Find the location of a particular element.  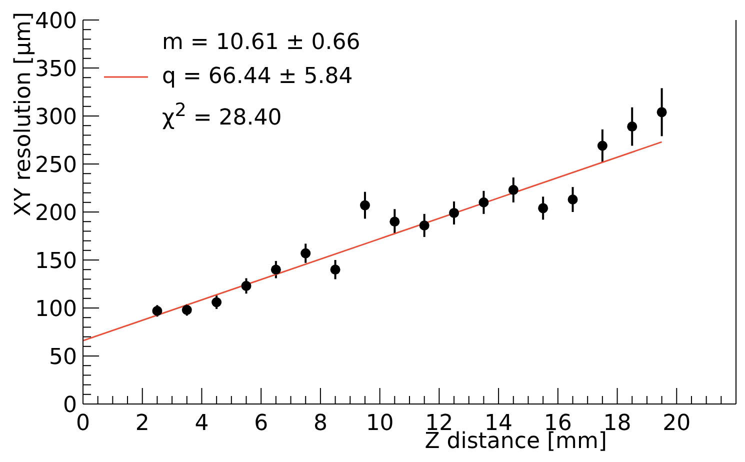

annotation: m = 10.61 ± 0.66 is located at coordinates (261, 43).